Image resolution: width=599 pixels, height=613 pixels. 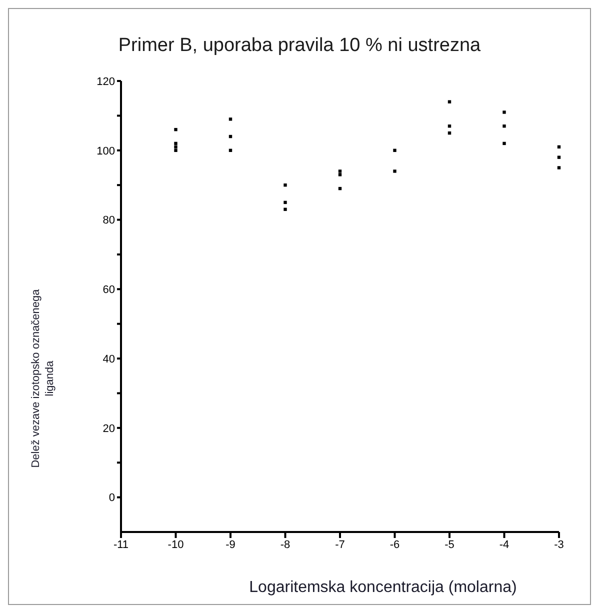 I want to click on x-tick-label: -3, so click(x=559, y=544).